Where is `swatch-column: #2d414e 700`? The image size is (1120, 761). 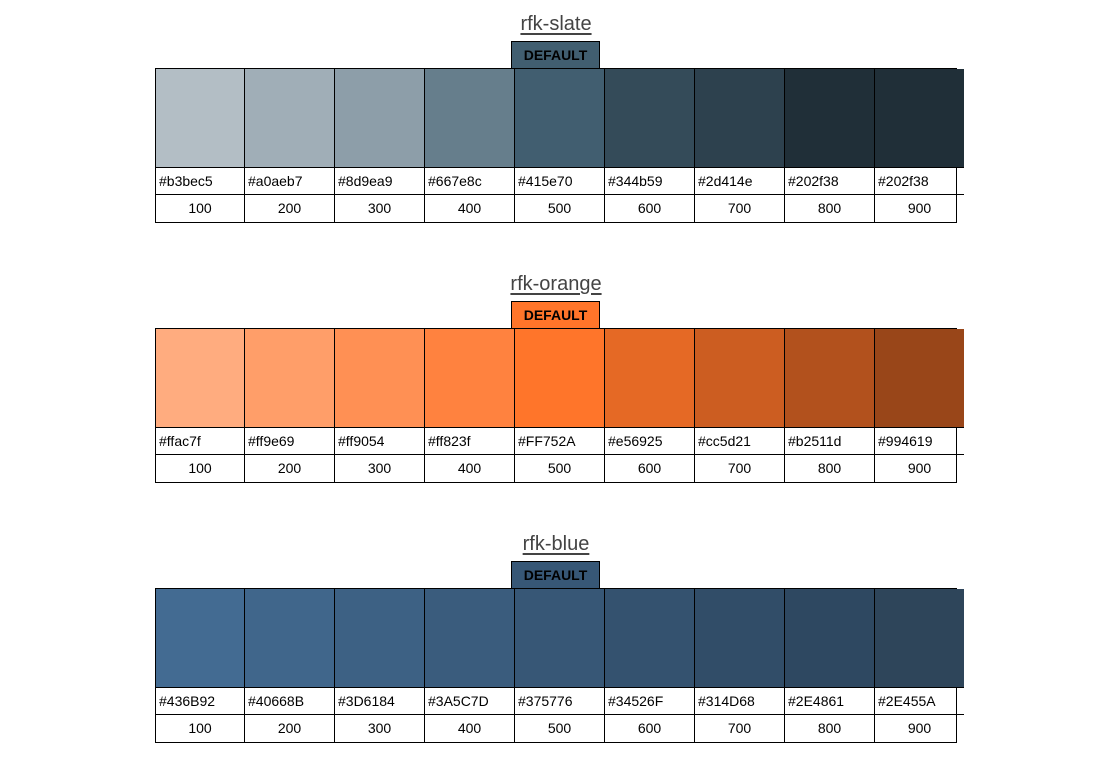 swatch-column: #2d414e 700 is located at coordinates (739, 145).